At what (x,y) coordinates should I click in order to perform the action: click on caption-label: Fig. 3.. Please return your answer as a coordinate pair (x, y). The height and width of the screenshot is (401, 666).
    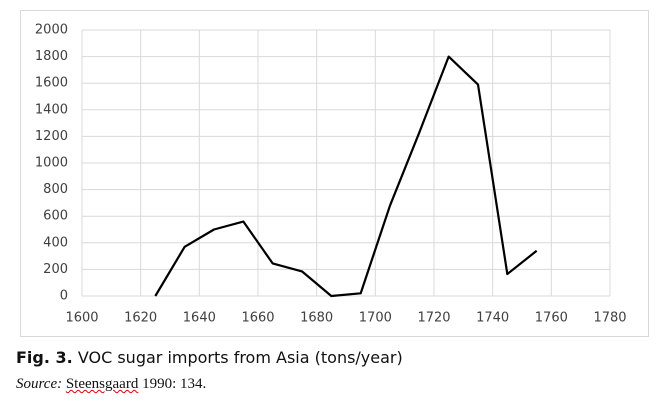
    Looking at the image, I should click on (44, 357).